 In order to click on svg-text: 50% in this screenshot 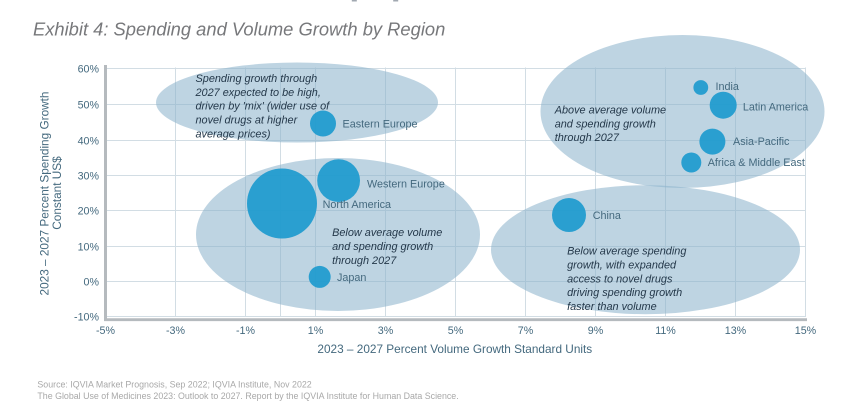, I will do `click(89, 106)`.